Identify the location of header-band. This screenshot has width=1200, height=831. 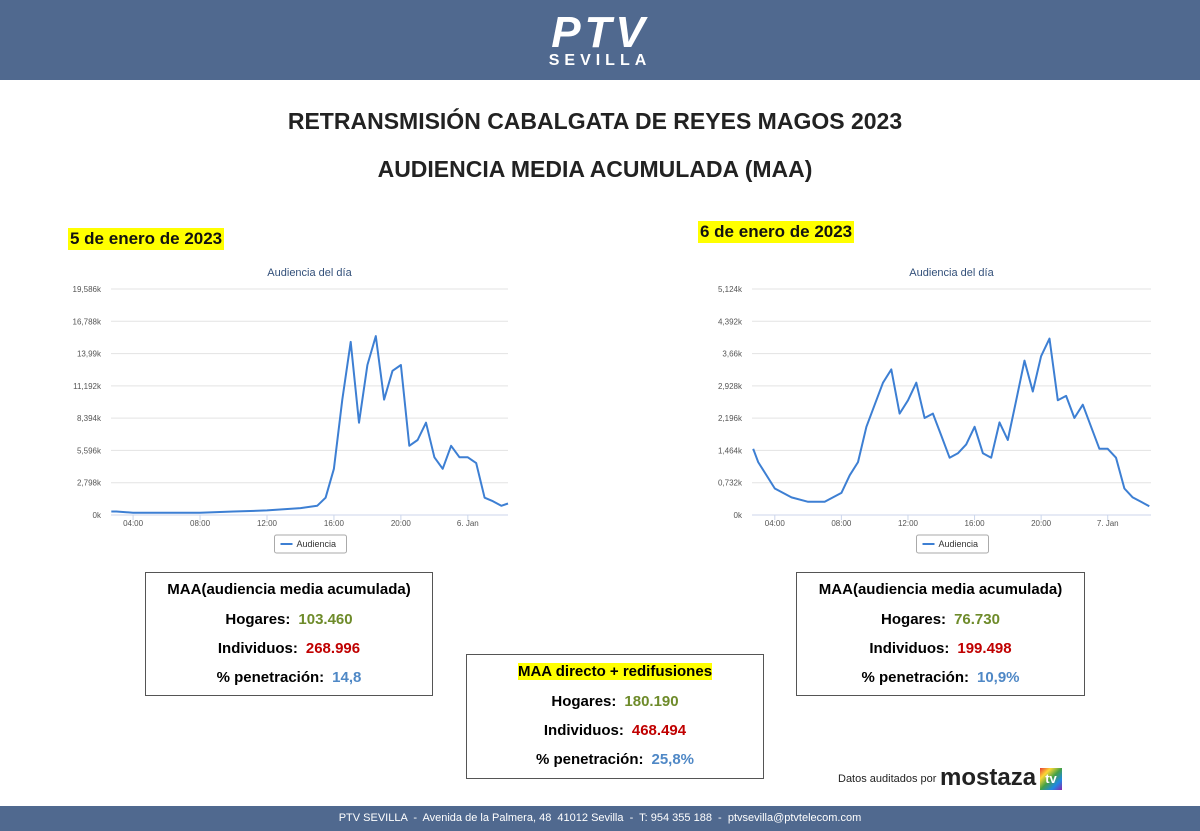
(600, 40).